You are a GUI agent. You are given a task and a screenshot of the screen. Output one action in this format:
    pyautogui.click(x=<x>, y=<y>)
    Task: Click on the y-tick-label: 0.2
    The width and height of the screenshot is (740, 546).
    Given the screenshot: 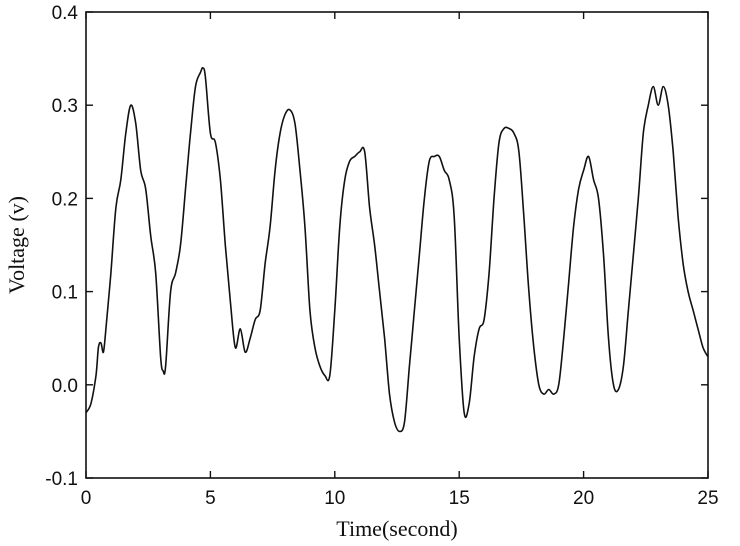 What is the action you would take?
    pyautogui.click(x=65, y=199)
    